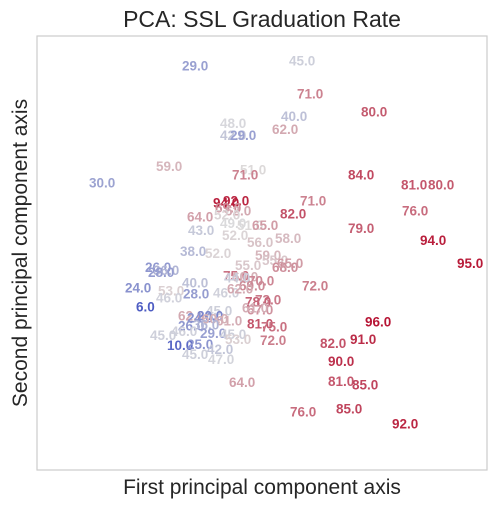  Describe the element at coordinates (262, 19) in the screenshot. I see `chart-title: PCA: SSL Graduation Rate` at that location.